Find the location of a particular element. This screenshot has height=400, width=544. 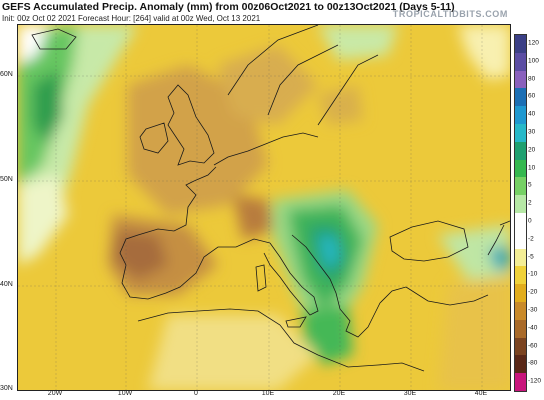

longitude-label: 10W is located at coordinates (125, 393).